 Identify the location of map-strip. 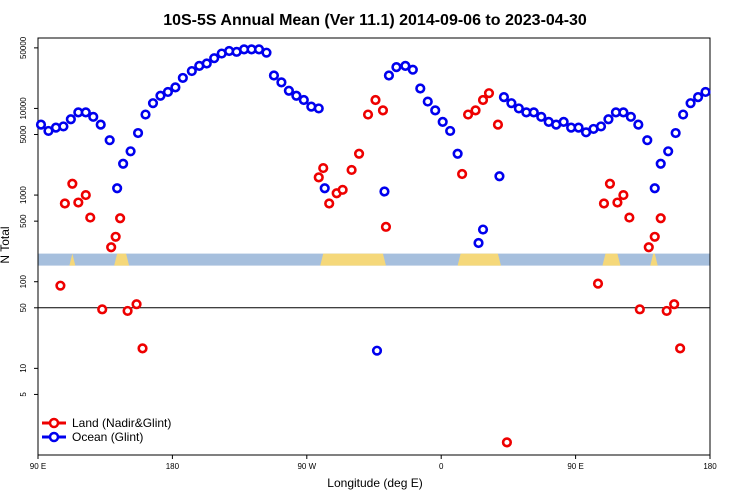
(374, 259).